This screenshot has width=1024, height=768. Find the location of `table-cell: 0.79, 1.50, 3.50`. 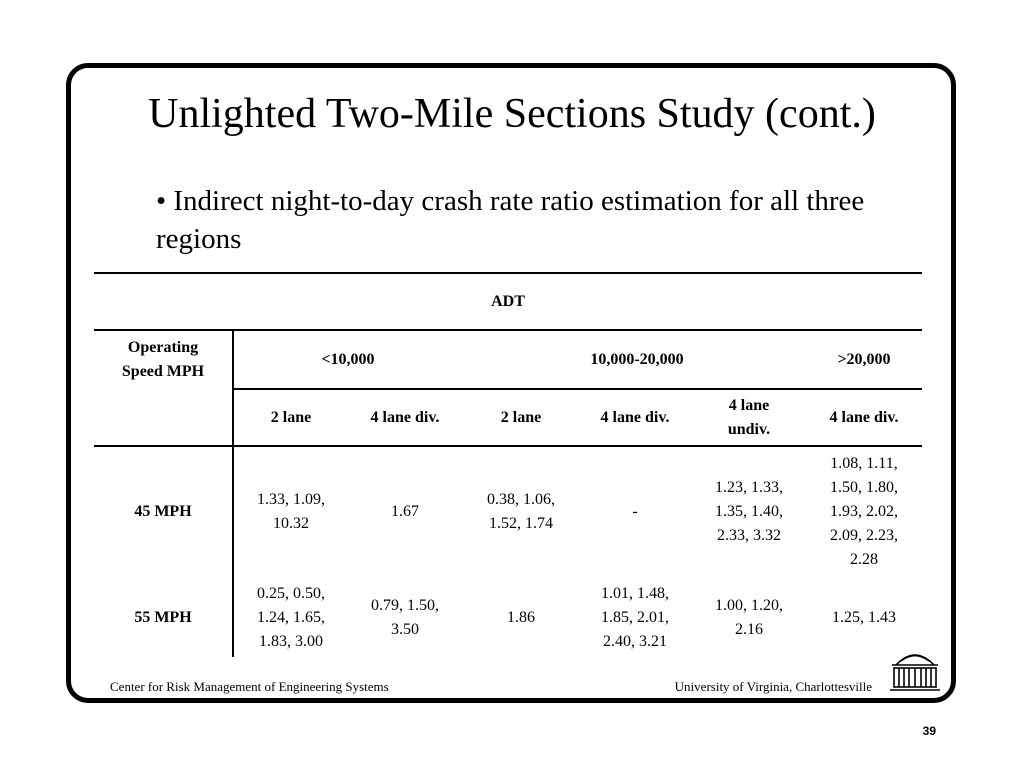

table-cell: 0.79, 1.50, 3.50 is located at coordinates (405, 617).